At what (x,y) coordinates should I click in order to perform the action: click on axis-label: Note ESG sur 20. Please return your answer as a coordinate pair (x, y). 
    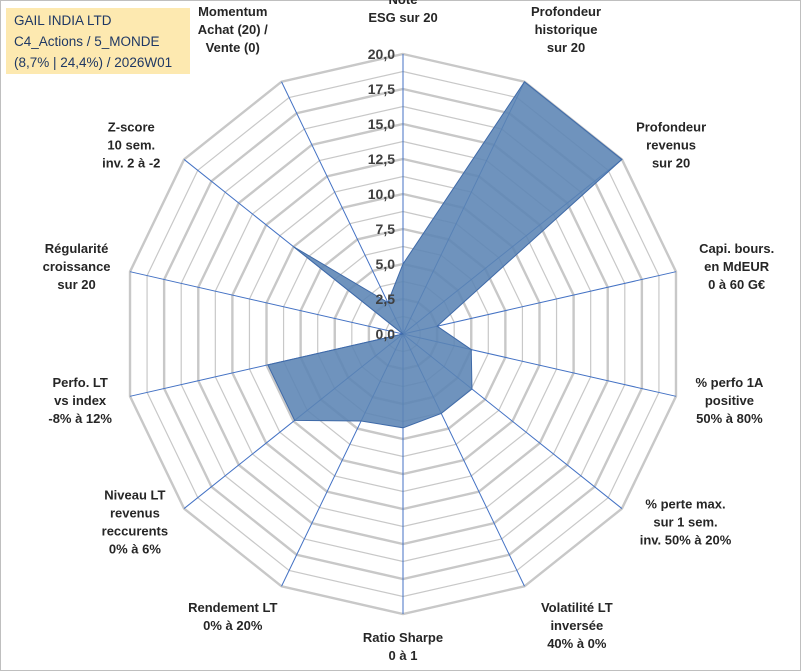
    Looking at the image, I should click on (402, 12).